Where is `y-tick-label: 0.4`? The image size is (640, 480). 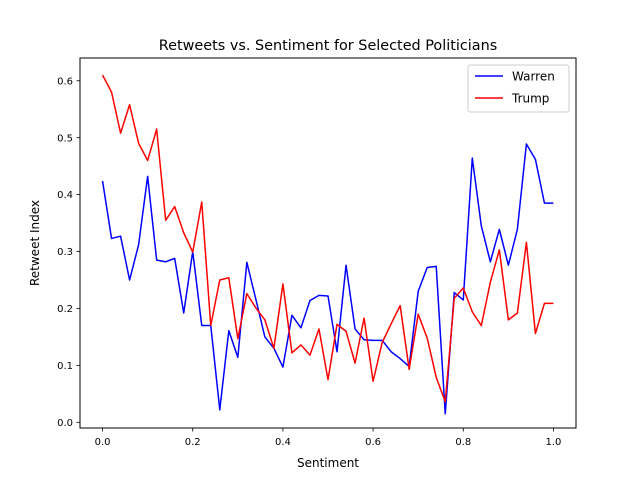 y-tick-label: 0.4 is located at coordinates (65, 195).